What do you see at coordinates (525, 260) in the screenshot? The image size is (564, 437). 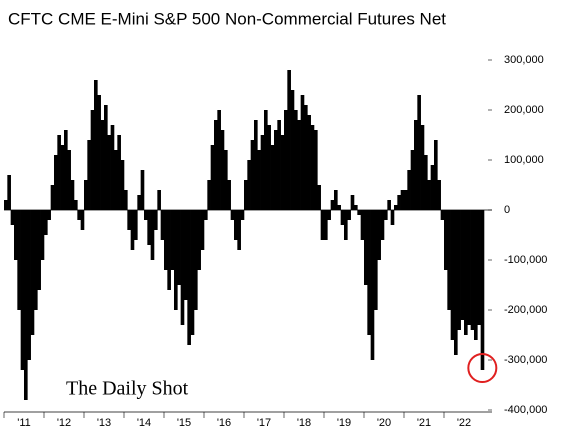 I see `y-tick-label: -100,000` at bounding box center [525, 260].